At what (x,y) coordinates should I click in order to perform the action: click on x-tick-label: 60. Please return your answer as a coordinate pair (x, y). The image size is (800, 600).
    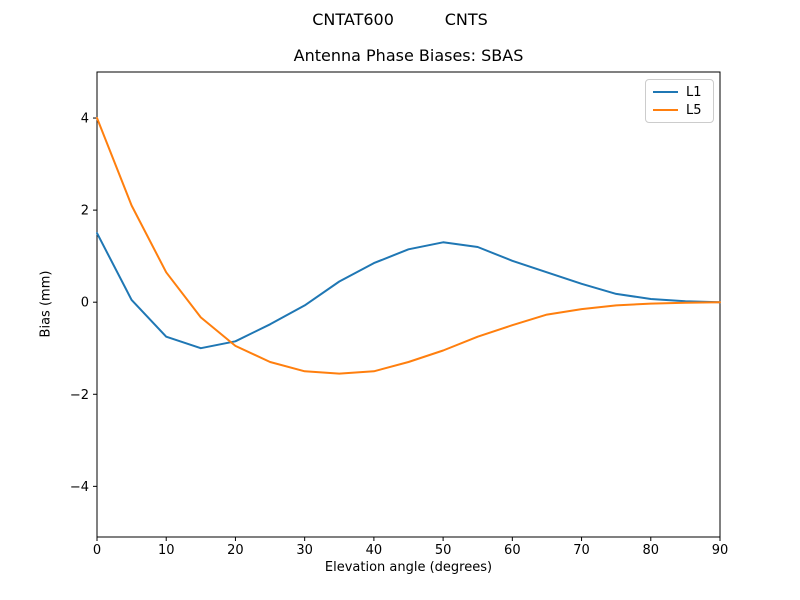
    Looking at the image, I should click on (512, 550).